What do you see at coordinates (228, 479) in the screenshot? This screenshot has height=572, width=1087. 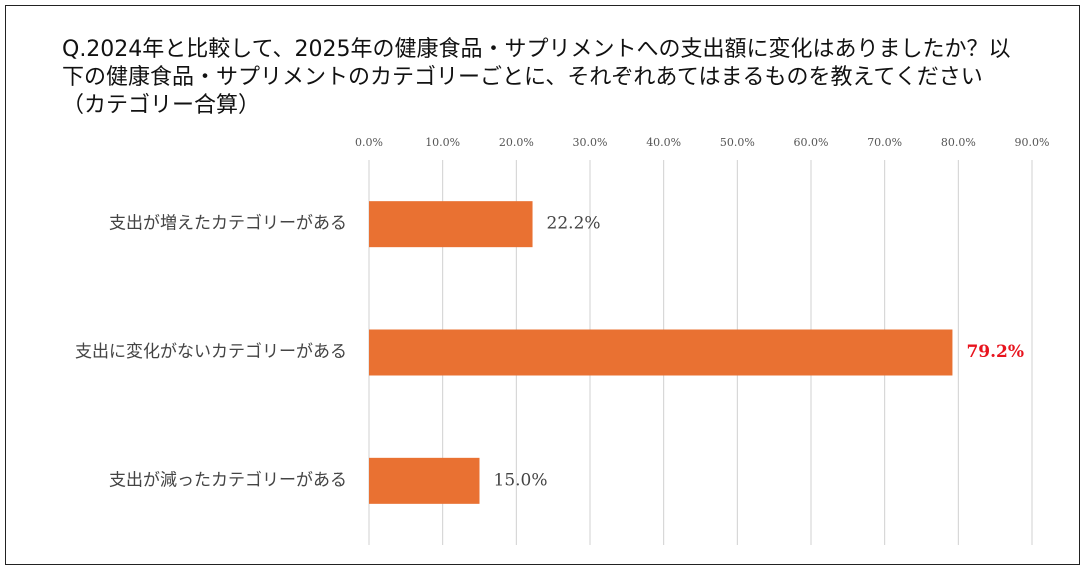 I see `y-tick-label: 支出が減ったカテゴリーがある` at bounding box center [228, 479].